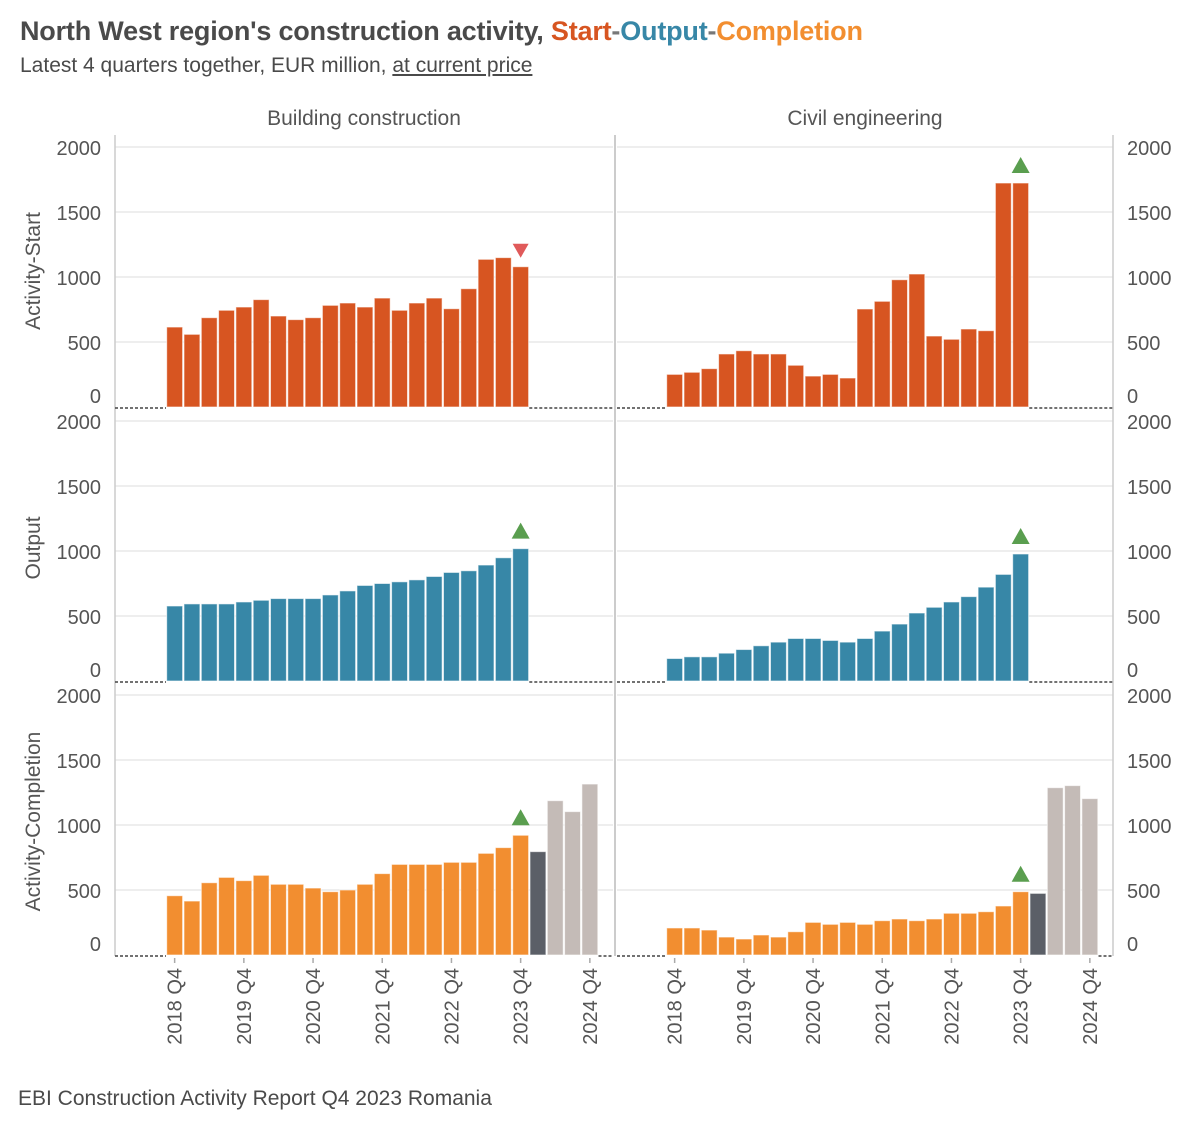  I want to click on y-tick-label-left: 1000, so click(79, 553).